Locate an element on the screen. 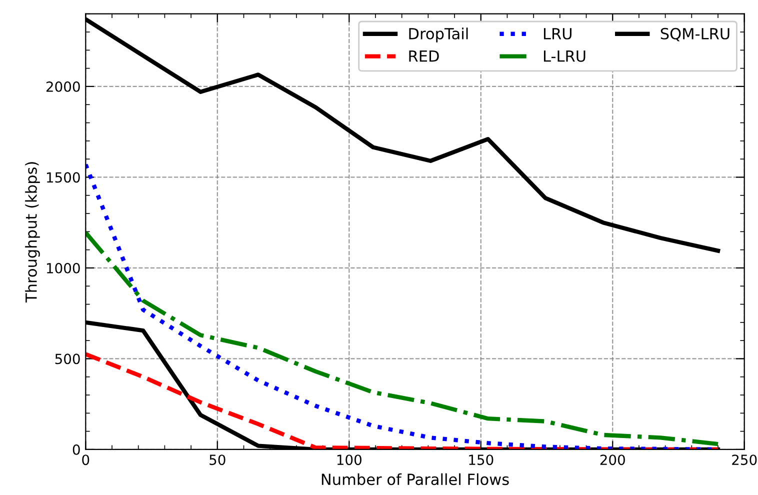  legend-label: L-LRU is located at coordinates (565, 56).